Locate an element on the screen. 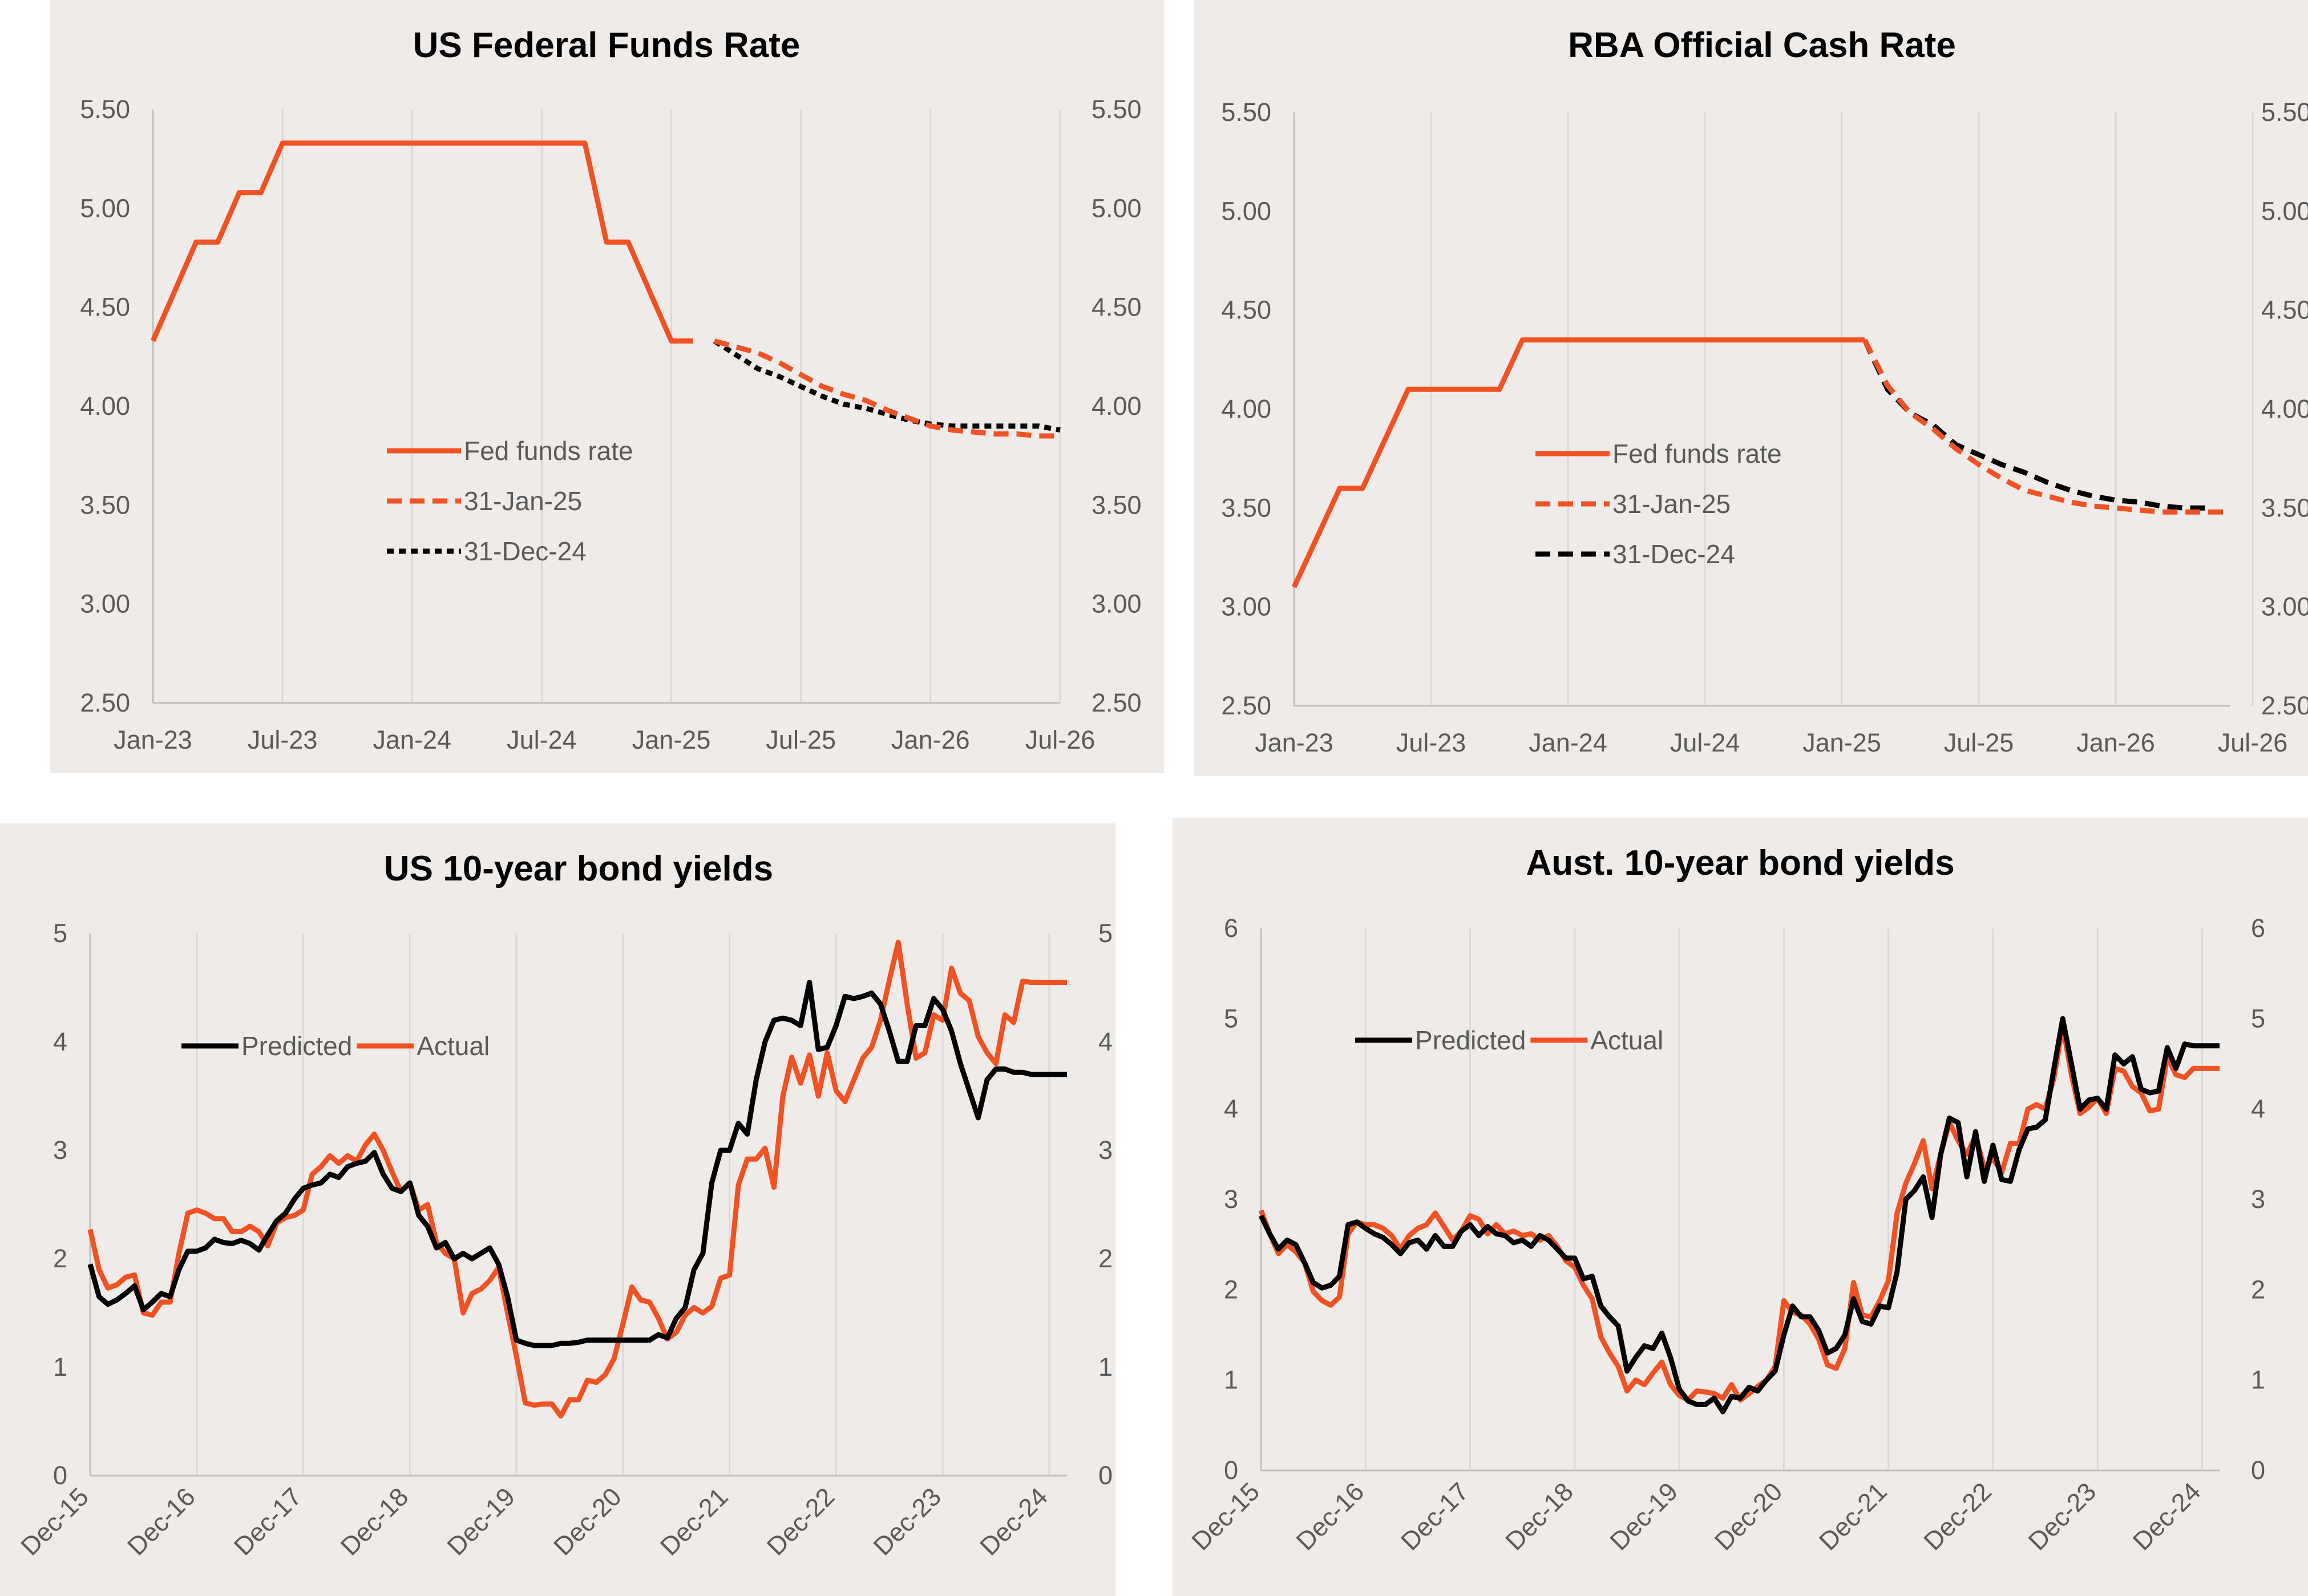 This screenshot has width=2308, height=1596. chart2-x-tick-label: Dec-19 is located at coordinates (480, 1521).